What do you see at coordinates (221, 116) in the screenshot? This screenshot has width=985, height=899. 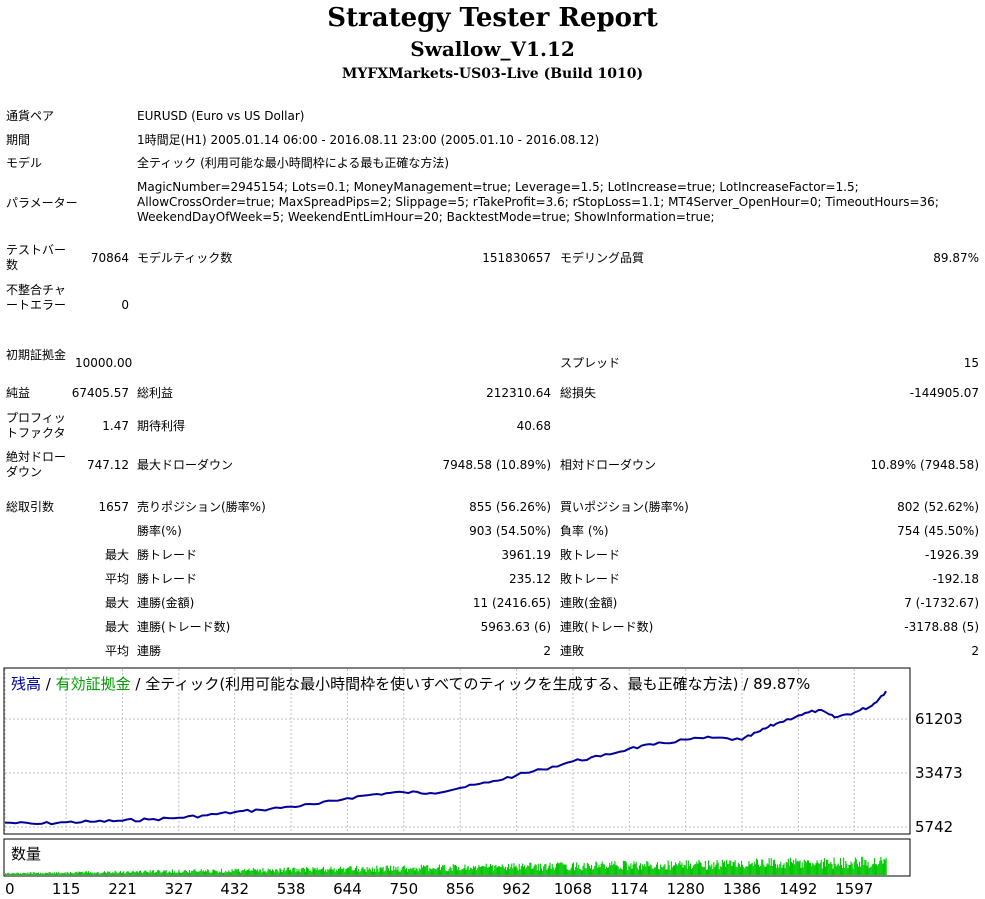 I see `pair-value: EURUSD (Euro vs US Dollar)` at bounding box center [221, 116].